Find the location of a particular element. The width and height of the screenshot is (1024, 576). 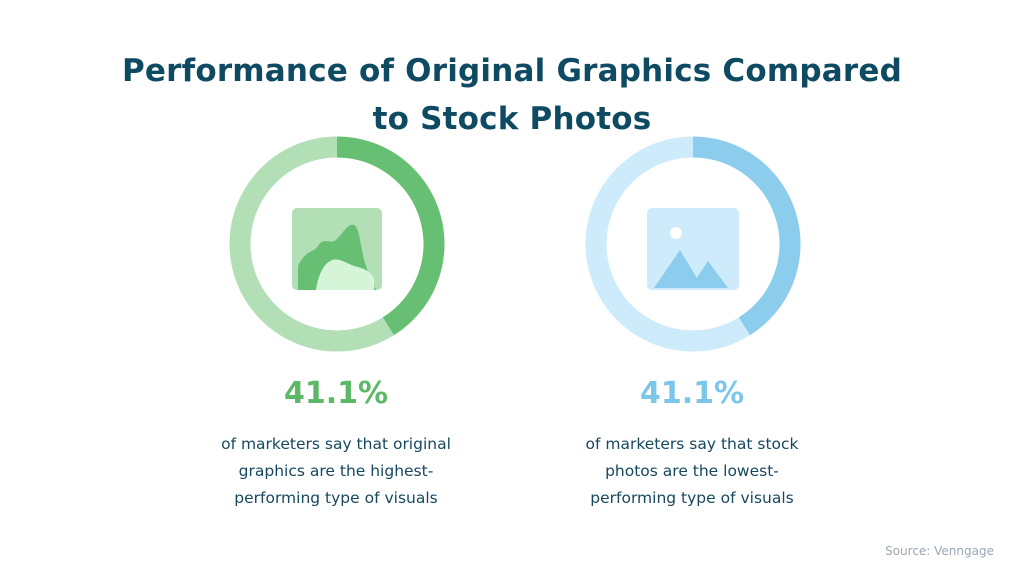

stock-photos-description-line-1: of marketers say that stock is located at coordinates (692, 444).